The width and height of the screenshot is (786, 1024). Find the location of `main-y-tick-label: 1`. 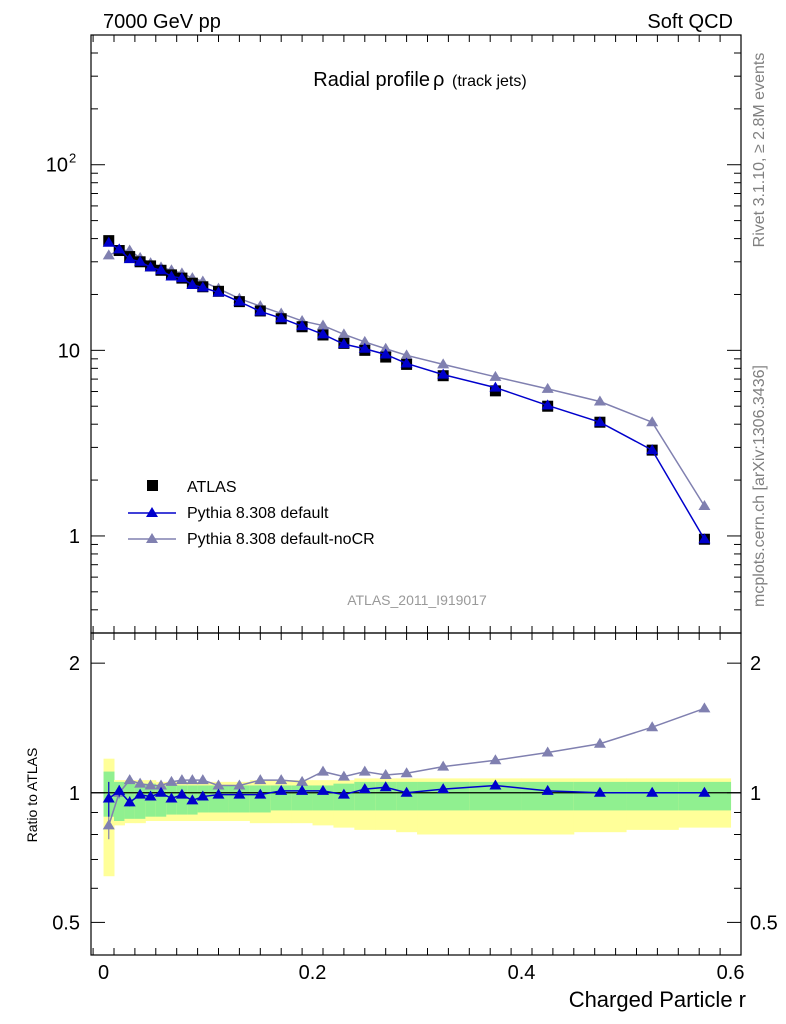

main-y-tick-label: 1 is located at coordinates (74, 537).